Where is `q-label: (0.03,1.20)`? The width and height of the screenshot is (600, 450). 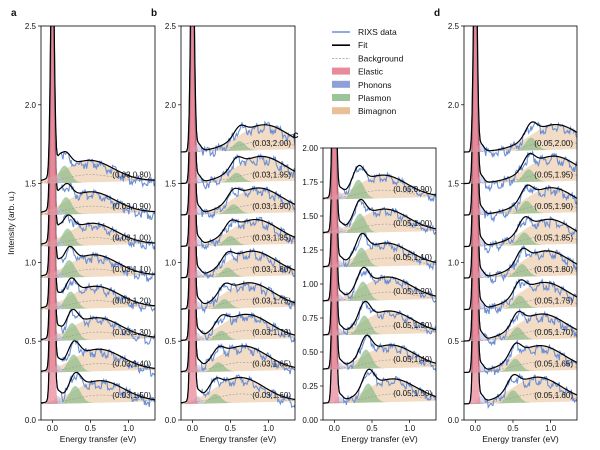 q-label: (0.03,1.20) is located at coordinates (131, 300).